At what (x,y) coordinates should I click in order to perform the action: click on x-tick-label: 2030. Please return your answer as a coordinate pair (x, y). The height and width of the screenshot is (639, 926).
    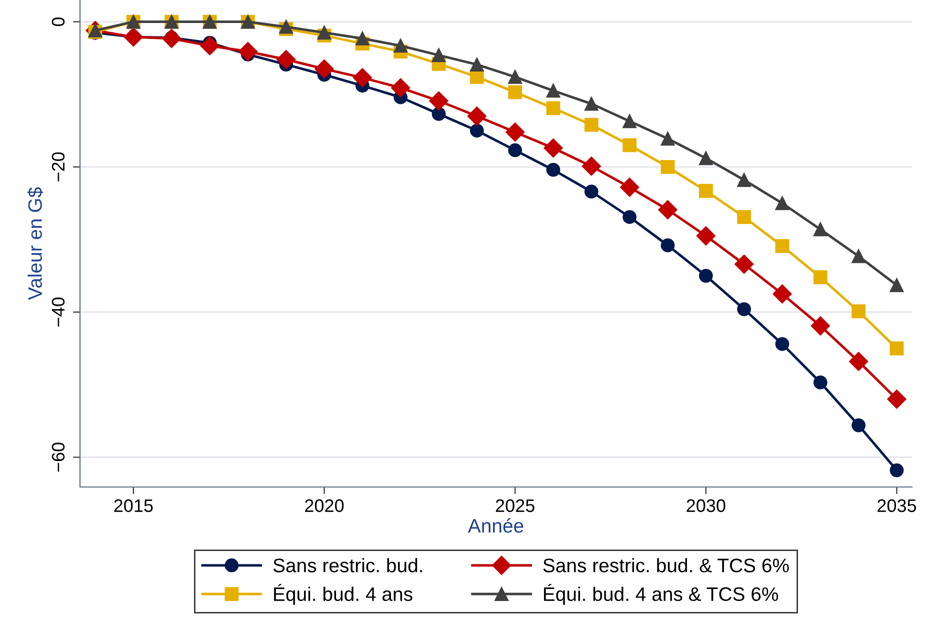
    Looking at the image, I should click on (706, 505).